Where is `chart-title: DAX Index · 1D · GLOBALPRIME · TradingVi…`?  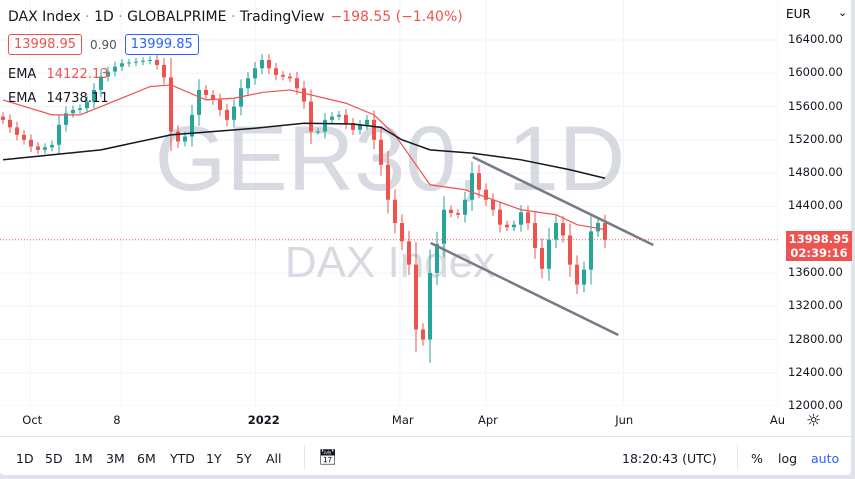
chart-title: DAX Index · 1D · GLOBALPRIME · TradingVi… is located at coordinates (235, 17).